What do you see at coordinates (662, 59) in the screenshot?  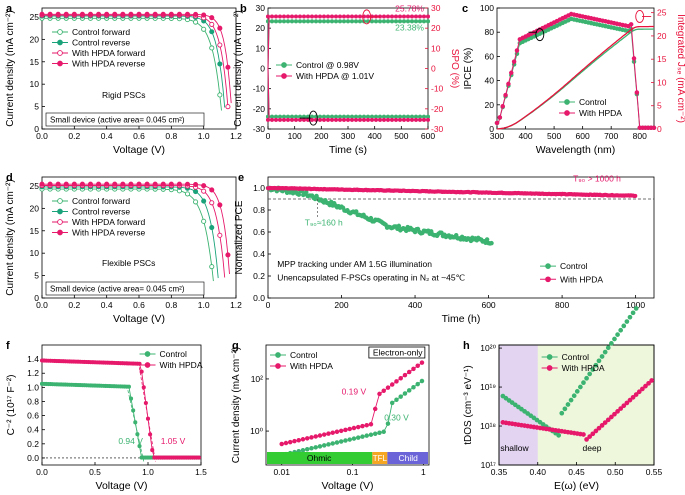 I see `y2-tick-label: 15` at bounding box center [662, 59].